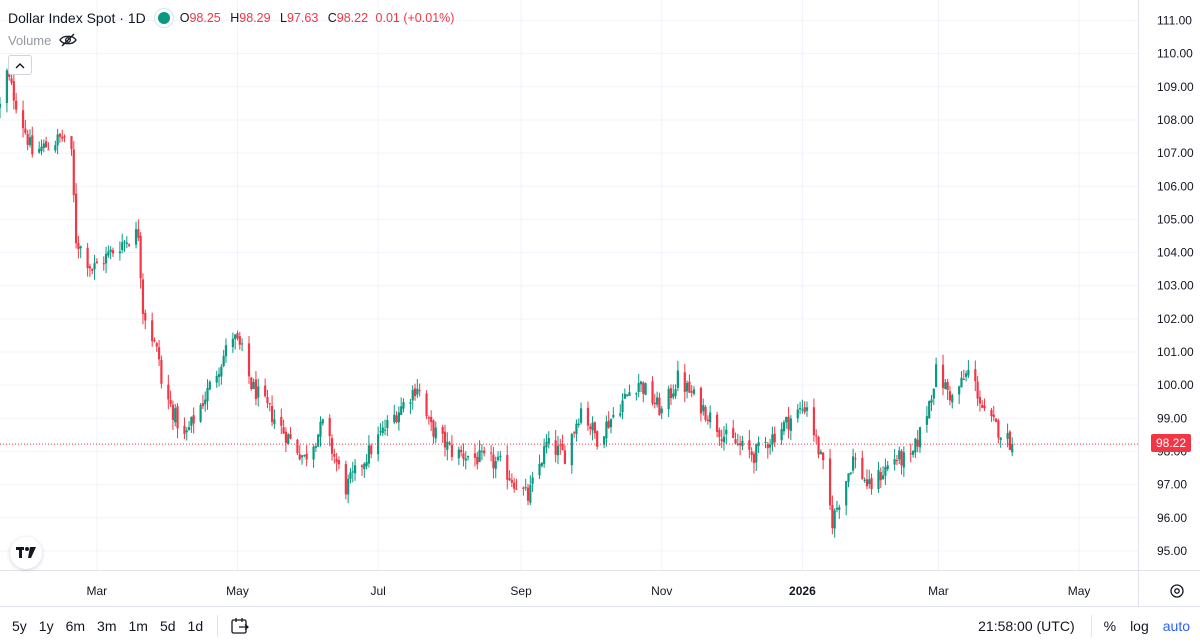 The image size is (1200, 644). Describe the element at coordinates (1139, 625) in the screenshot. I see `log-scale-button: log` at that location.